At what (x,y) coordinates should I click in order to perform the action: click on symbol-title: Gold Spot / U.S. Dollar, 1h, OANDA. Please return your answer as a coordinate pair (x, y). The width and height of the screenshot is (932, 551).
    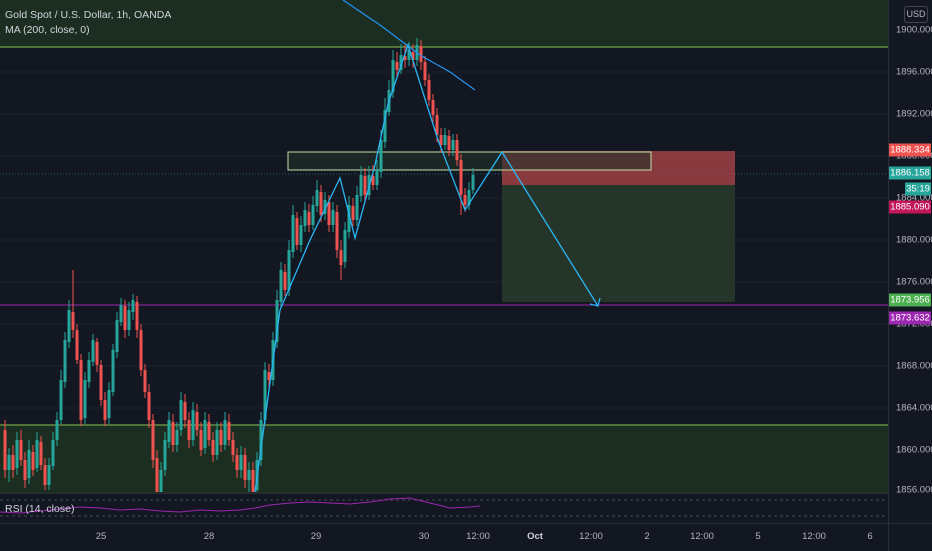
    Looking at the image, I should click on (88, 15).